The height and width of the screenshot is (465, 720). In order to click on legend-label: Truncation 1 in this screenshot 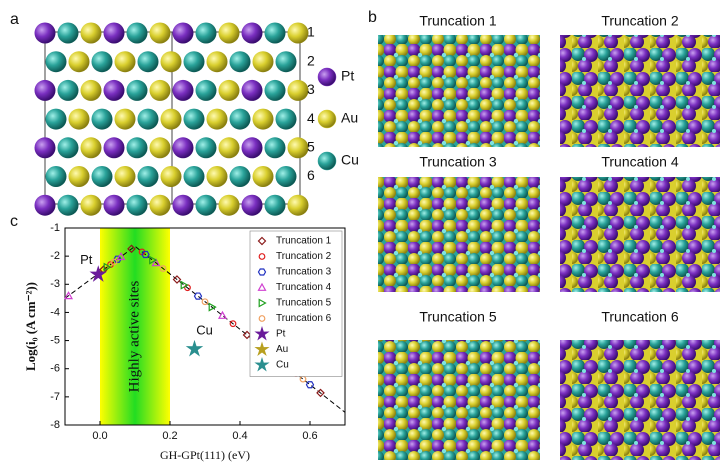, I will do `click(304, 241)`.